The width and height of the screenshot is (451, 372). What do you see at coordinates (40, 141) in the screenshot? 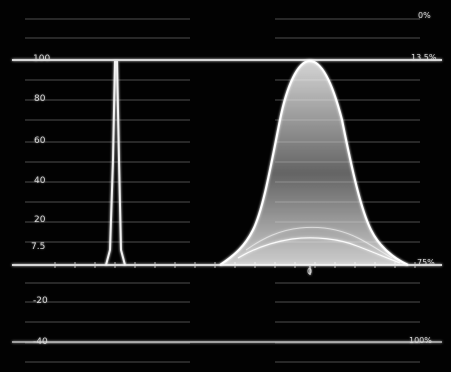
I see `ire-label-60: 60` at bounding box center [40, 141].